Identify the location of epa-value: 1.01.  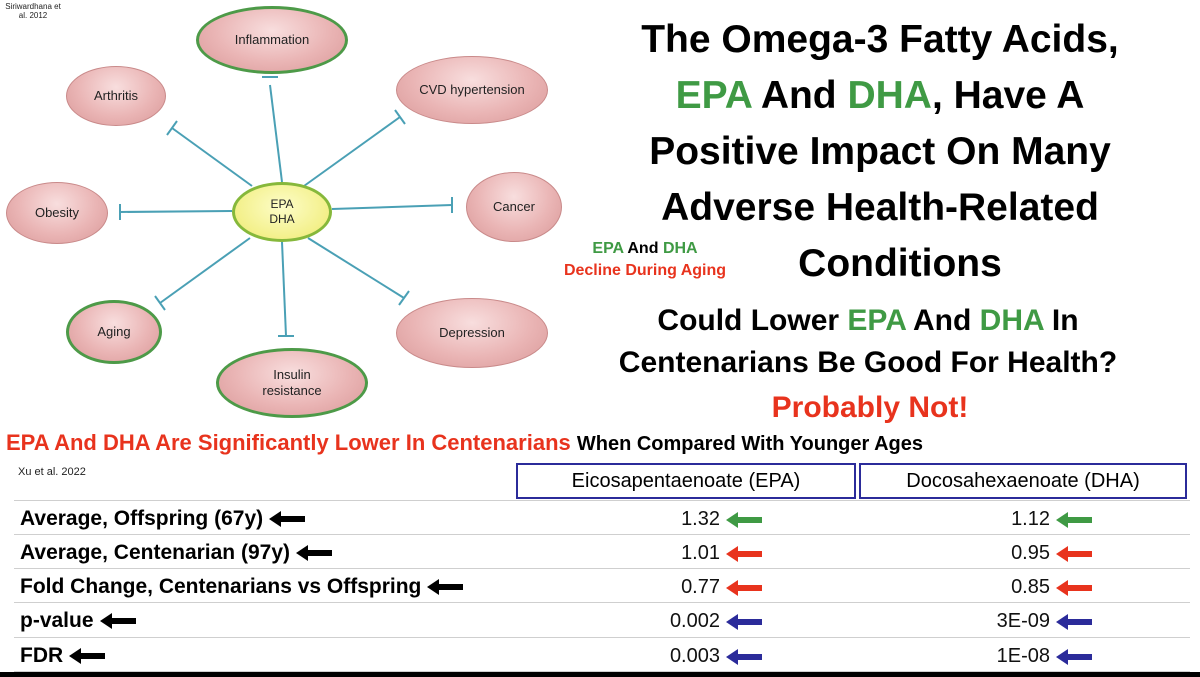
(669, 553).